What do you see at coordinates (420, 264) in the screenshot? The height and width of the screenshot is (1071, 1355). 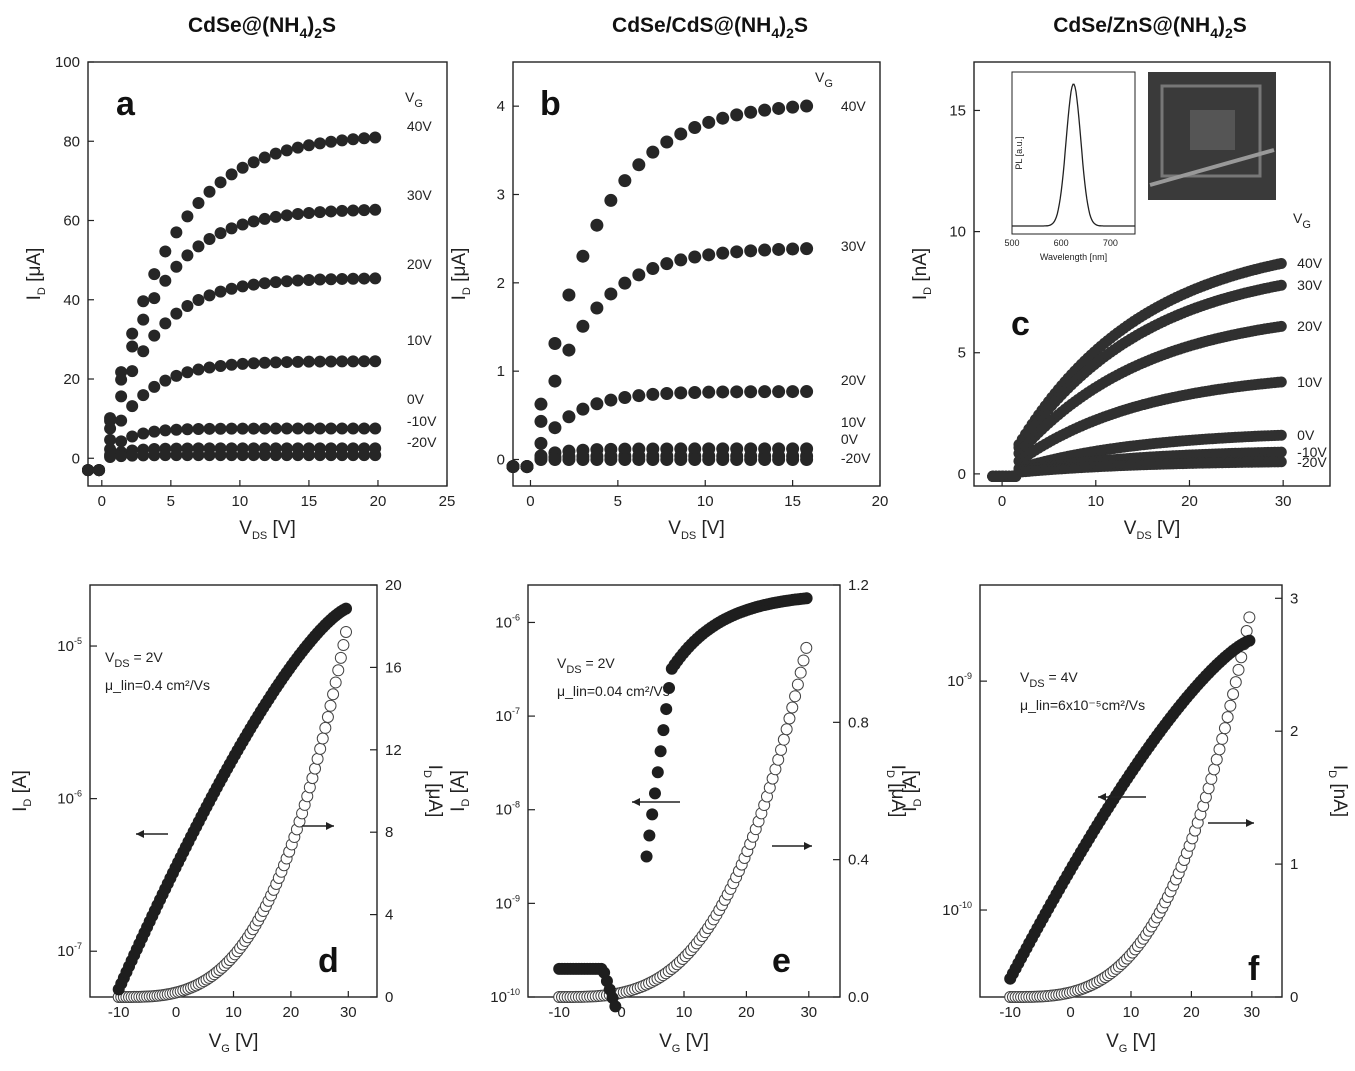 I see `curve-label: 20V` at bounding box center [420, 264].